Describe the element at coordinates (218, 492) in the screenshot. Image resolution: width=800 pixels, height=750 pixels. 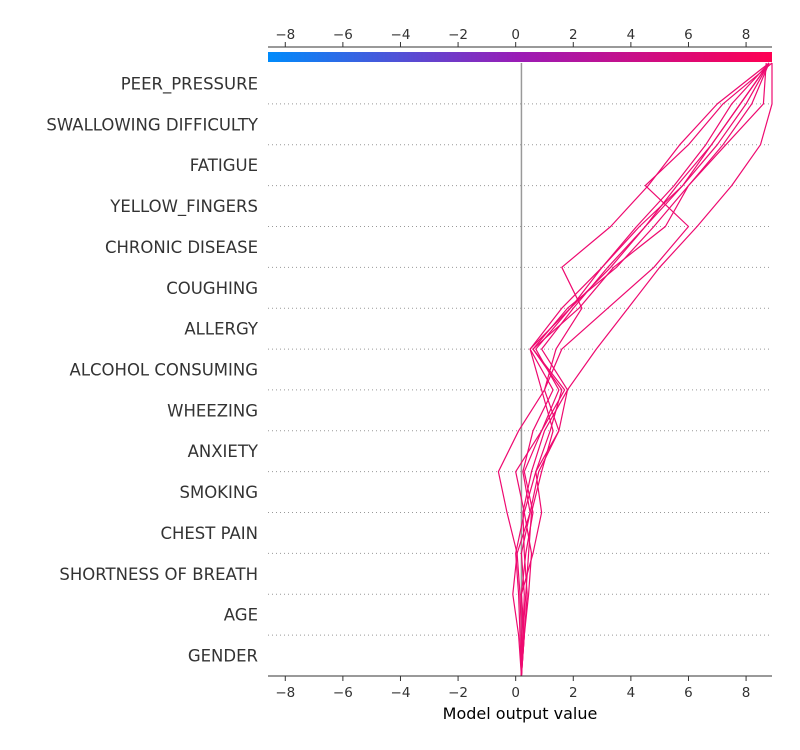
I see `feature-label: SMOKING` at that location.